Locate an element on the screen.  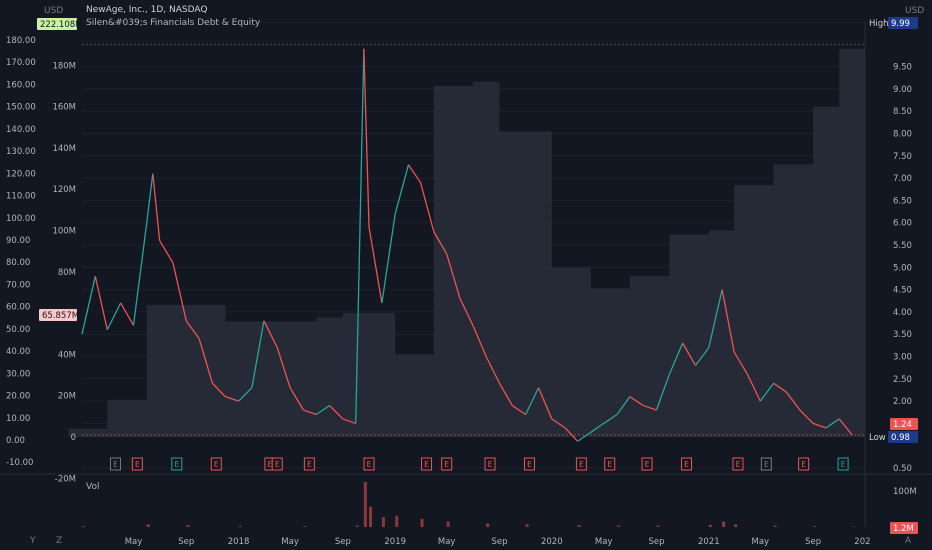
left-axis-tick: 50.00 is located at coordinates (18, 330).